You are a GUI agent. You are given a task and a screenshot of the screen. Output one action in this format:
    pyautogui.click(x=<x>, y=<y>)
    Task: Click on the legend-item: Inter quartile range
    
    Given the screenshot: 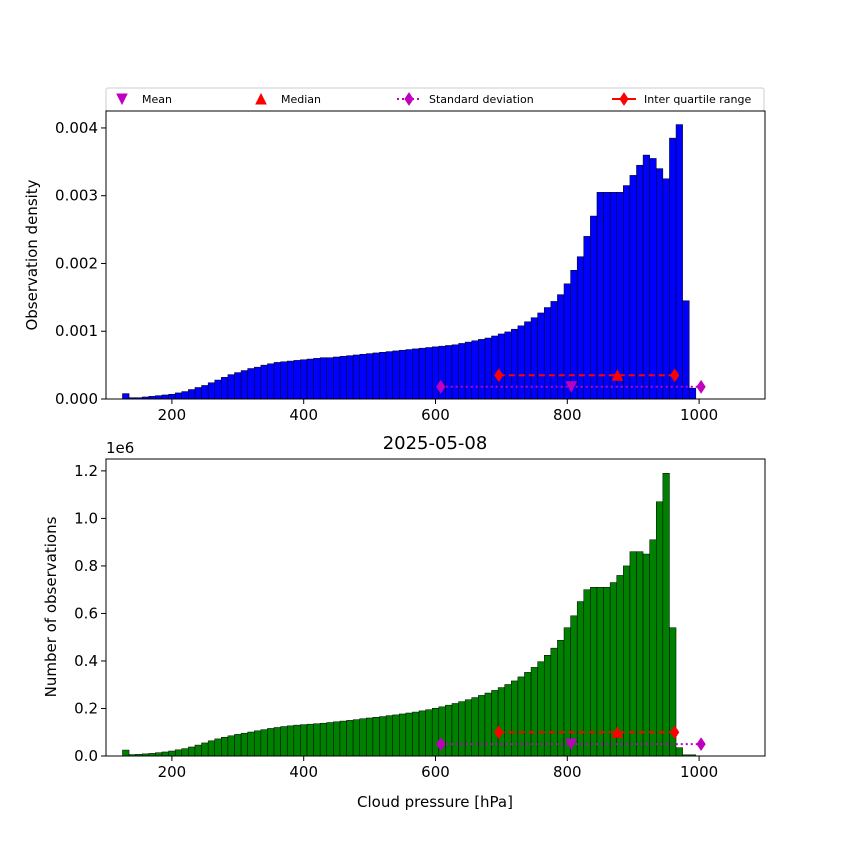 What is the action you would take?
    pyautogui.click(x=681, y=99)
    